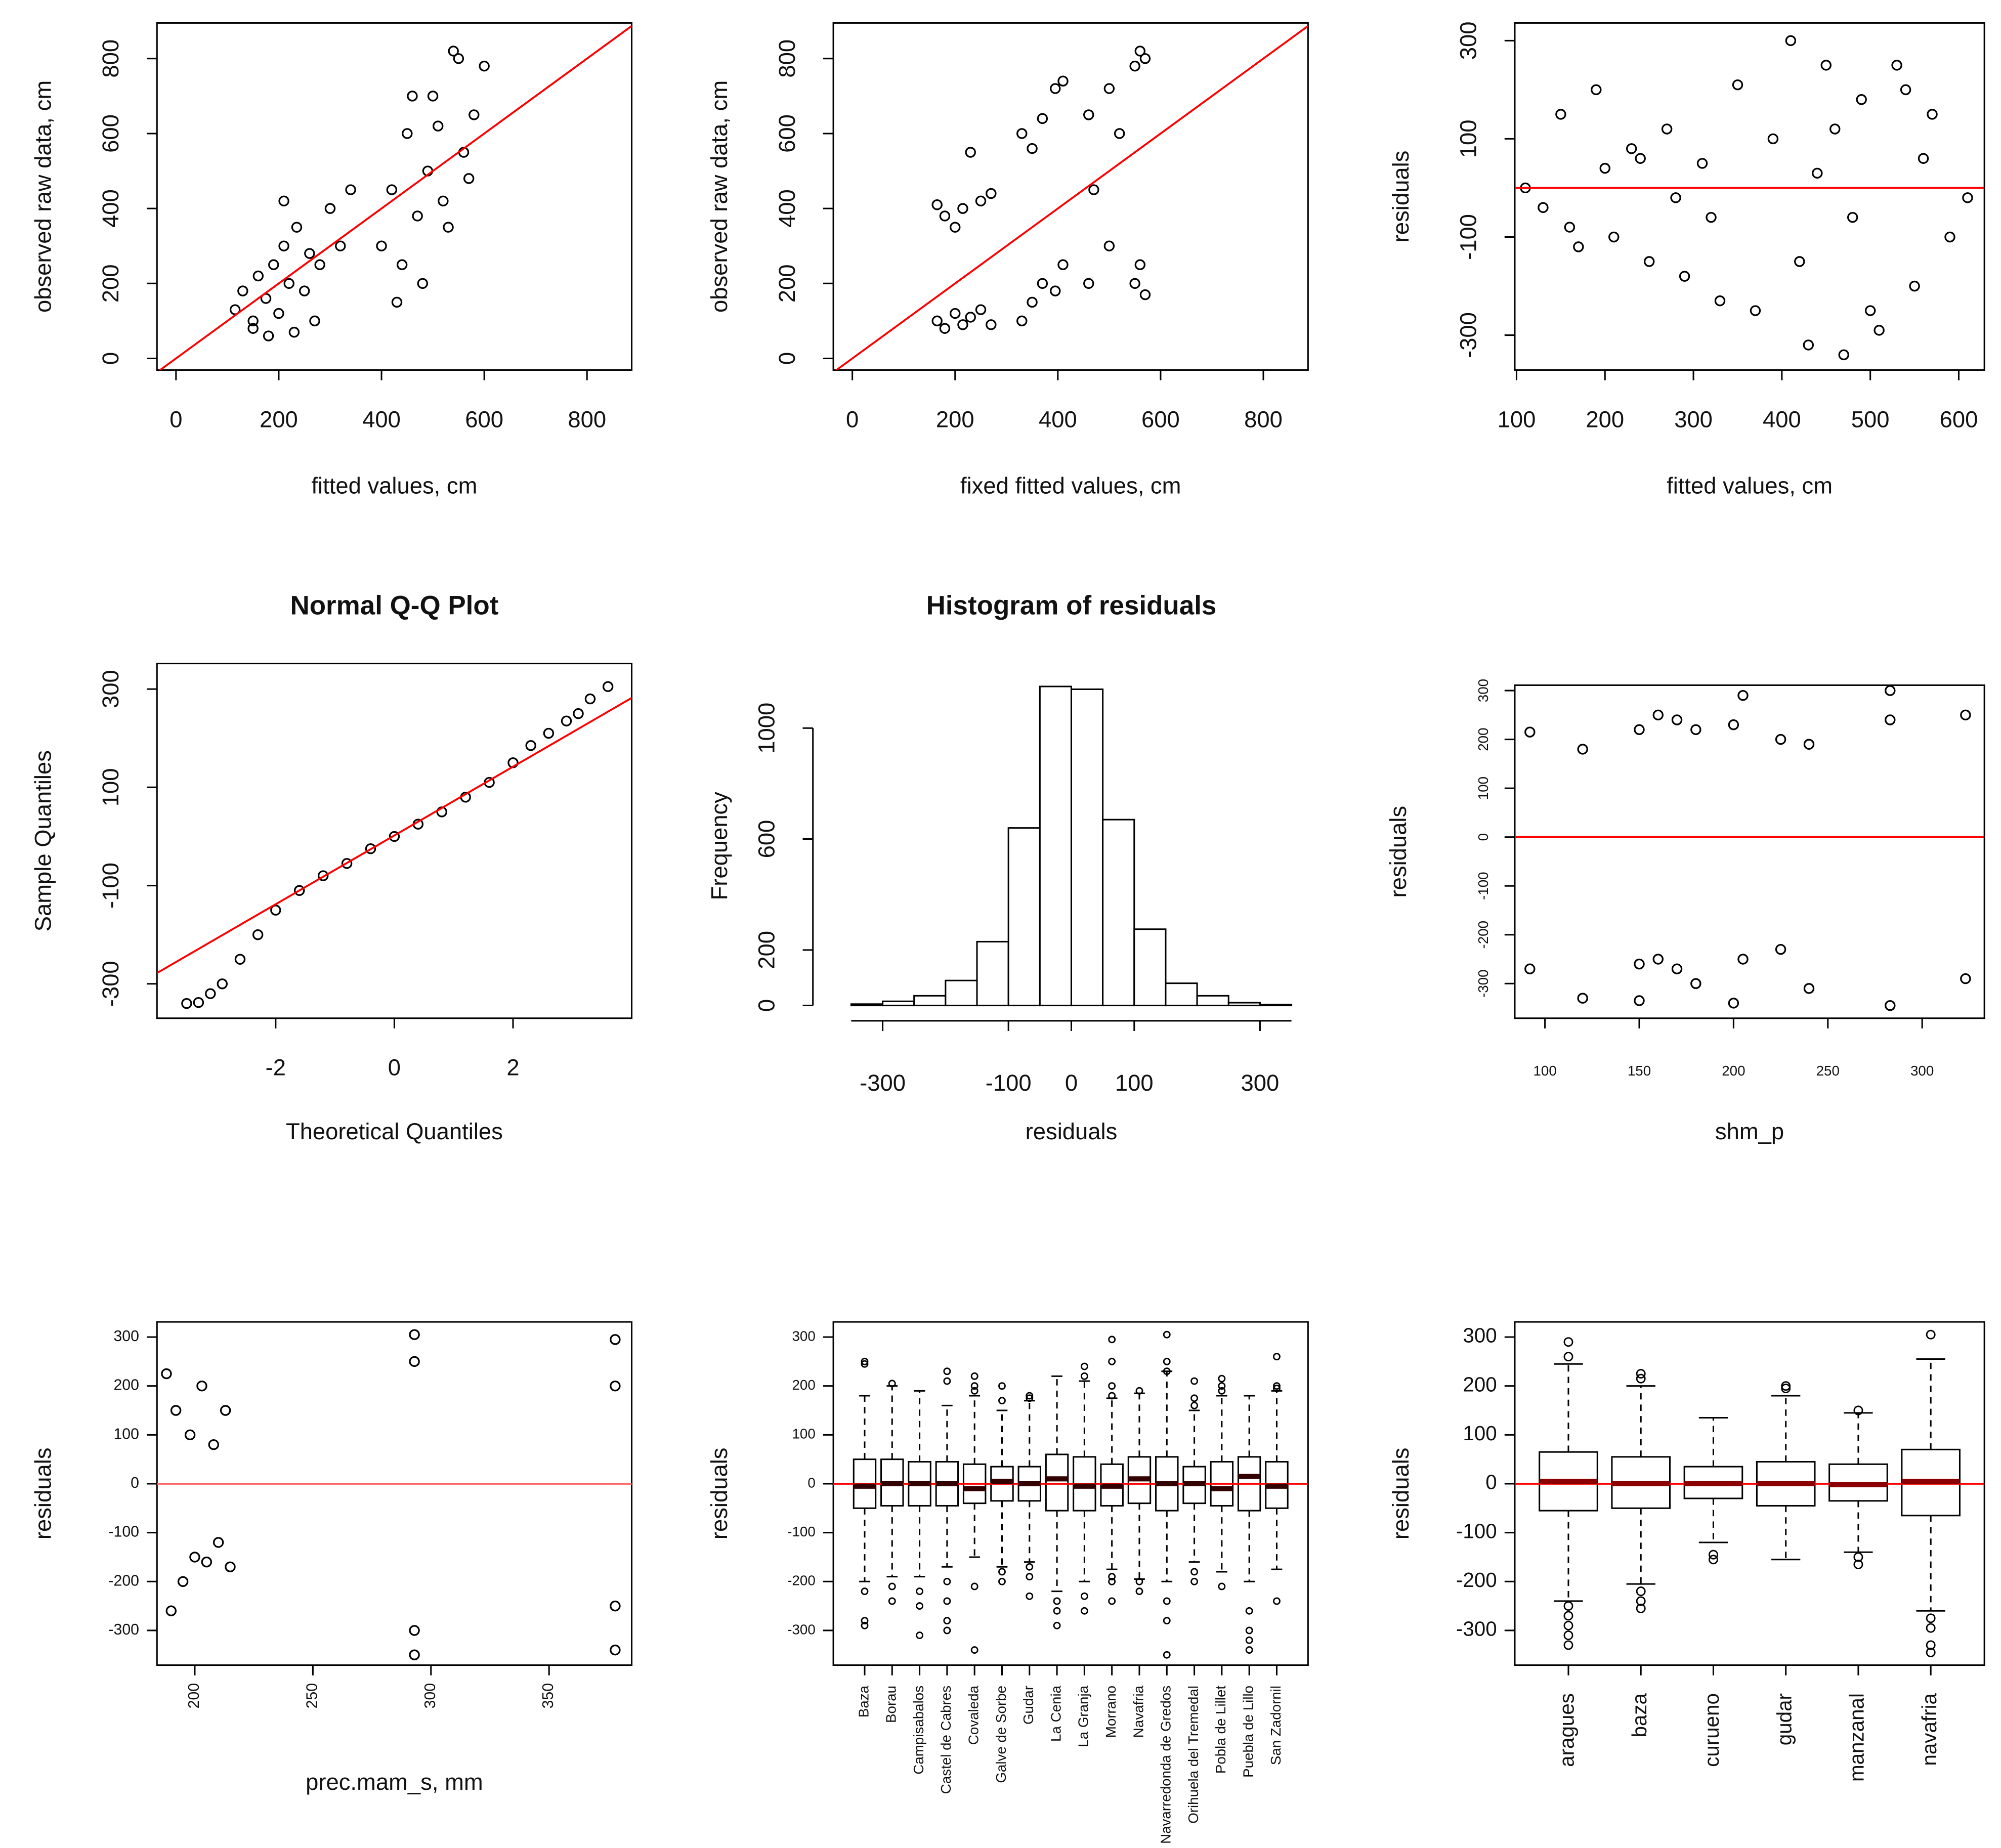 The height and width of the screenshot is (1848, 2001). Describe the element at coordinates (1782, 419) in the screenshot. I see `x-tick-label: 400` at that location.